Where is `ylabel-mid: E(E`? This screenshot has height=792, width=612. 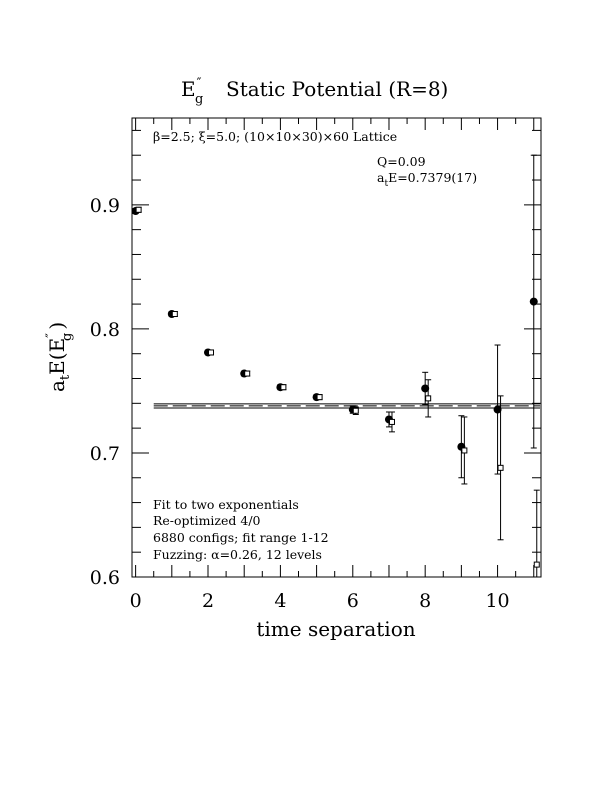 ylabel-mid: E(E is located at coordinates (57, 356).